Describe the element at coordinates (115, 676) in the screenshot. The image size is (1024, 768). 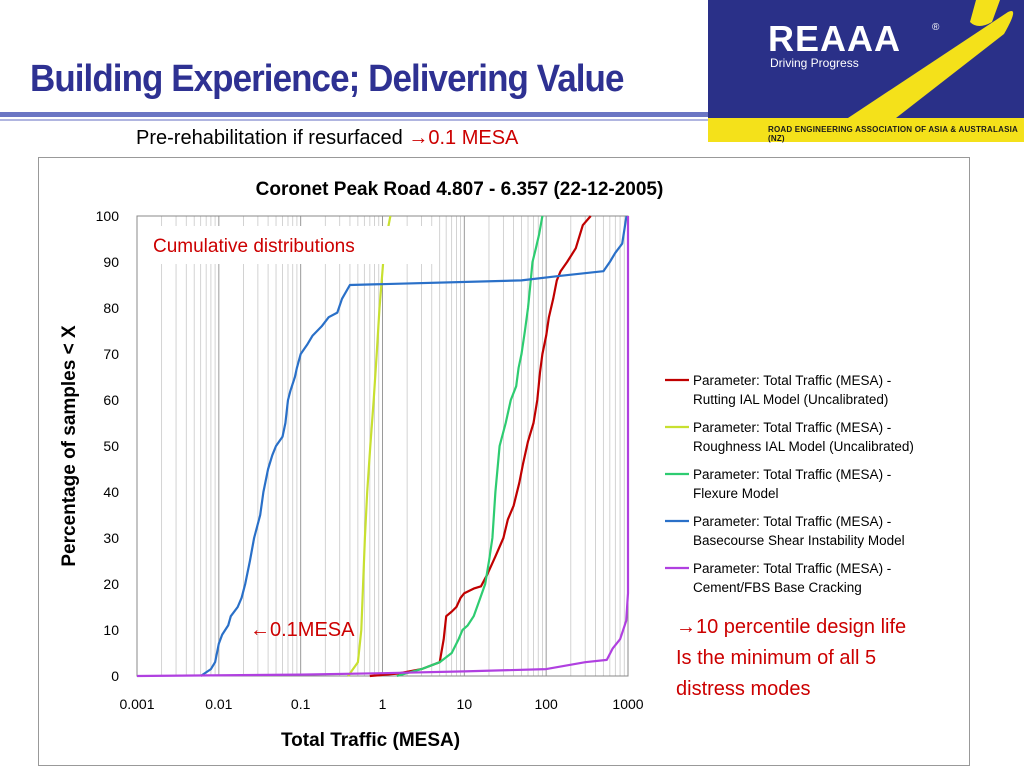
I see `y-tick-label: 0` at that location.